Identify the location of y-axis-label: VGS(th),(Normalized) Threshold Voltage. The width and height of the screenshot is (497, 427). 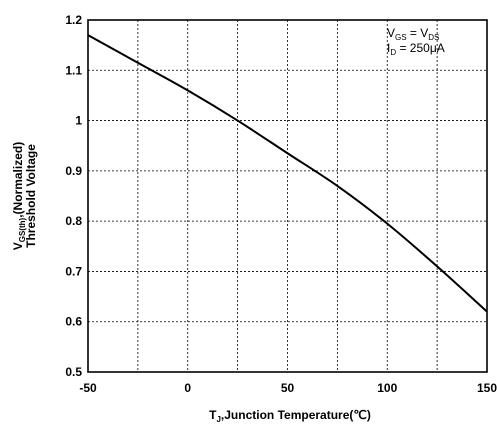
(24, 196).